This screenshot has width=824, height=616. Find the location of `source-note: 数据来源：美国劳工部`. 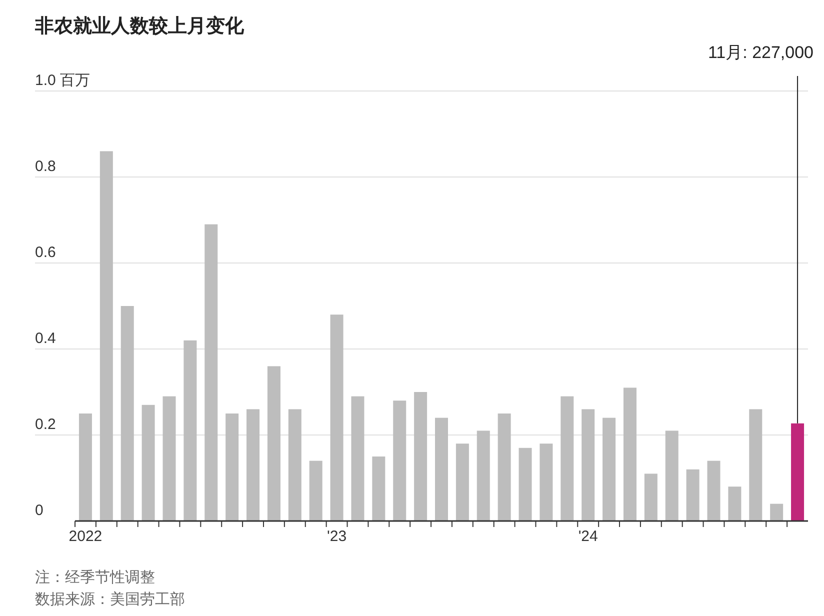

source-note: 数据来源：美国劳工部 is located at coordinates (110, 599).